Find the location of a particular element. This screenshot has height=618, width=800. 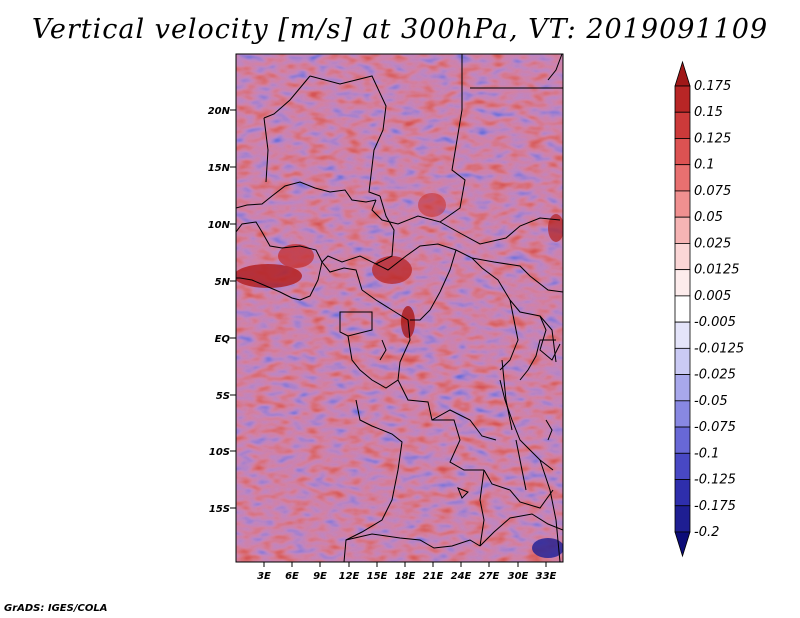

lon-label: 27E is located at coordinates (489, 576).